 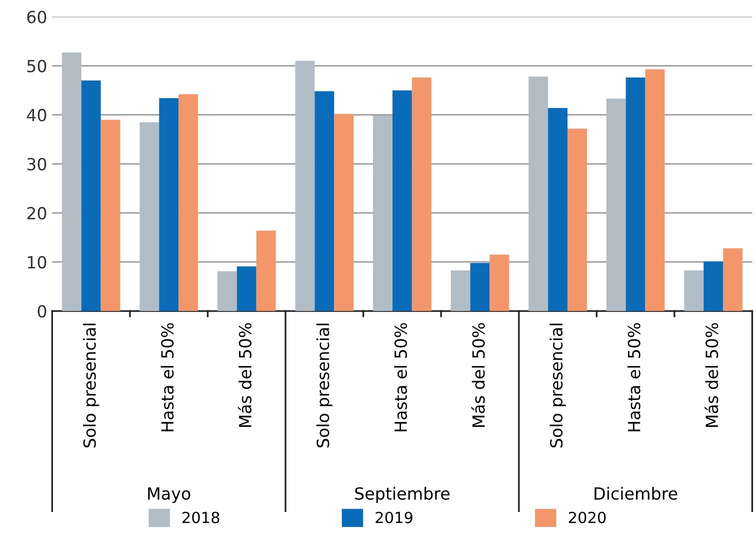 What do you see at coordinates (36, 66) in the screenshot?
I see `y-tick-label: 50` at bounding box center [36, 66].